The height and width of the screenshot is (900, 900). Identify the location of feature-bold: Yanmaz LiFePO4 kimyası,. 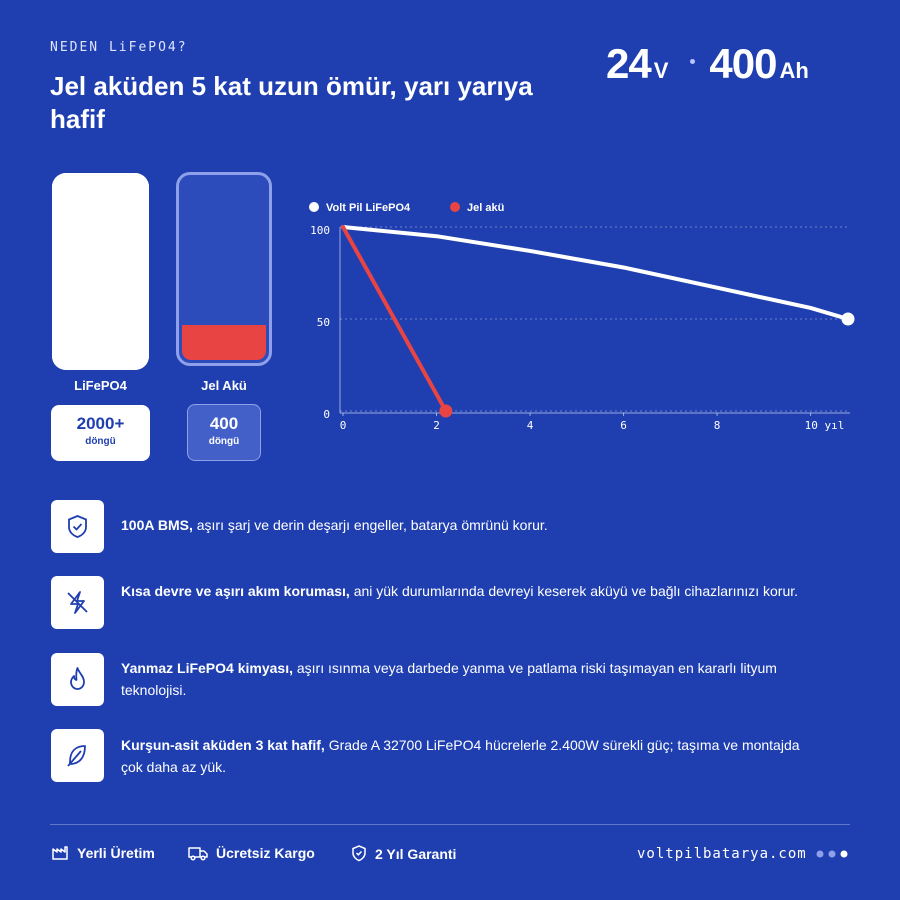
(207, 668).